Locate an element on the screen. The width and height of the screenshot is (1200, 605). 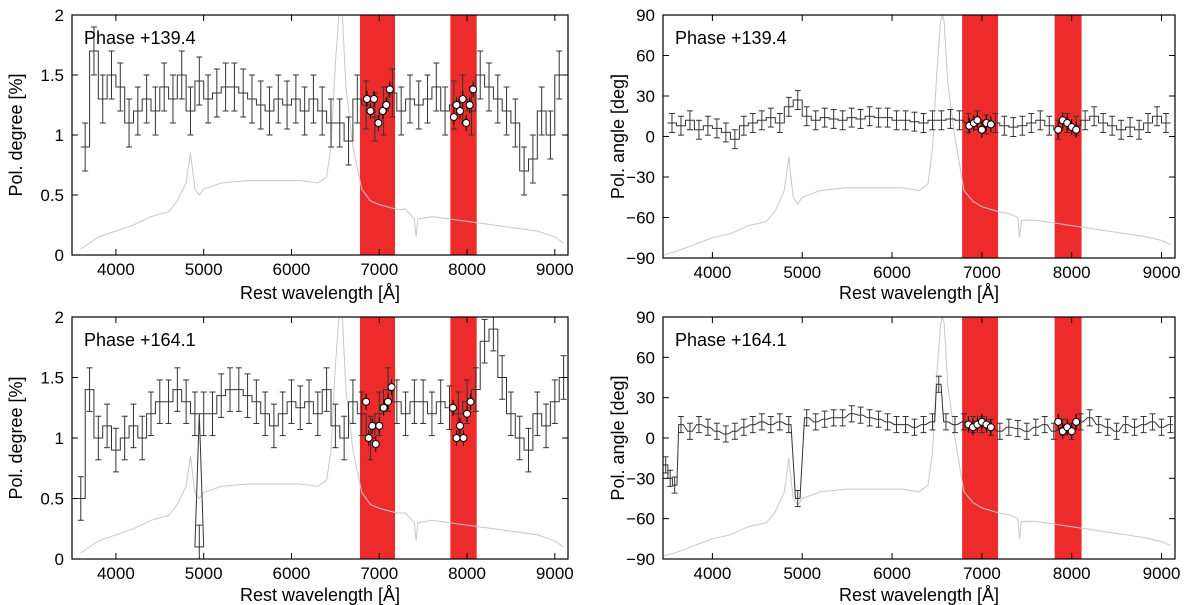
y-tick-label: 30 is located at coordinates (645, 398).